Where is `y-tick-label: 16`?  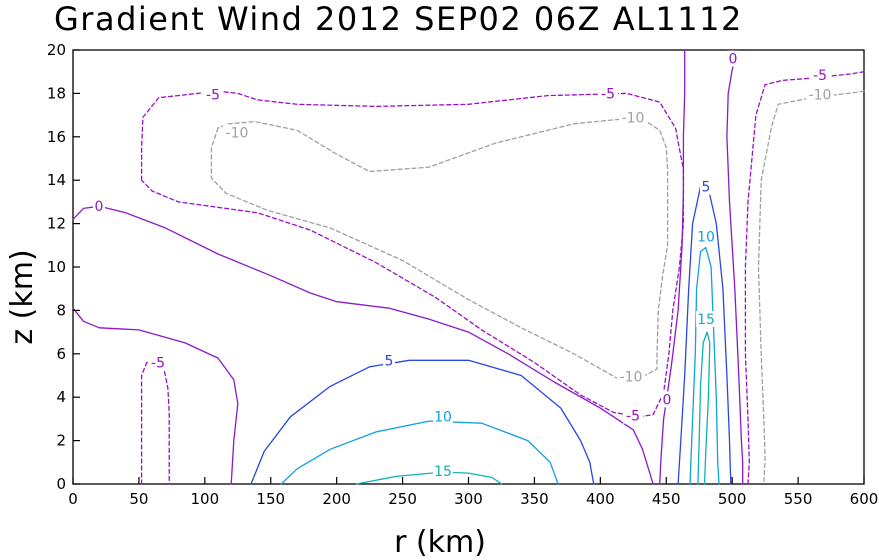 y-tick-label: 16 is located at coordinates (56, 137).